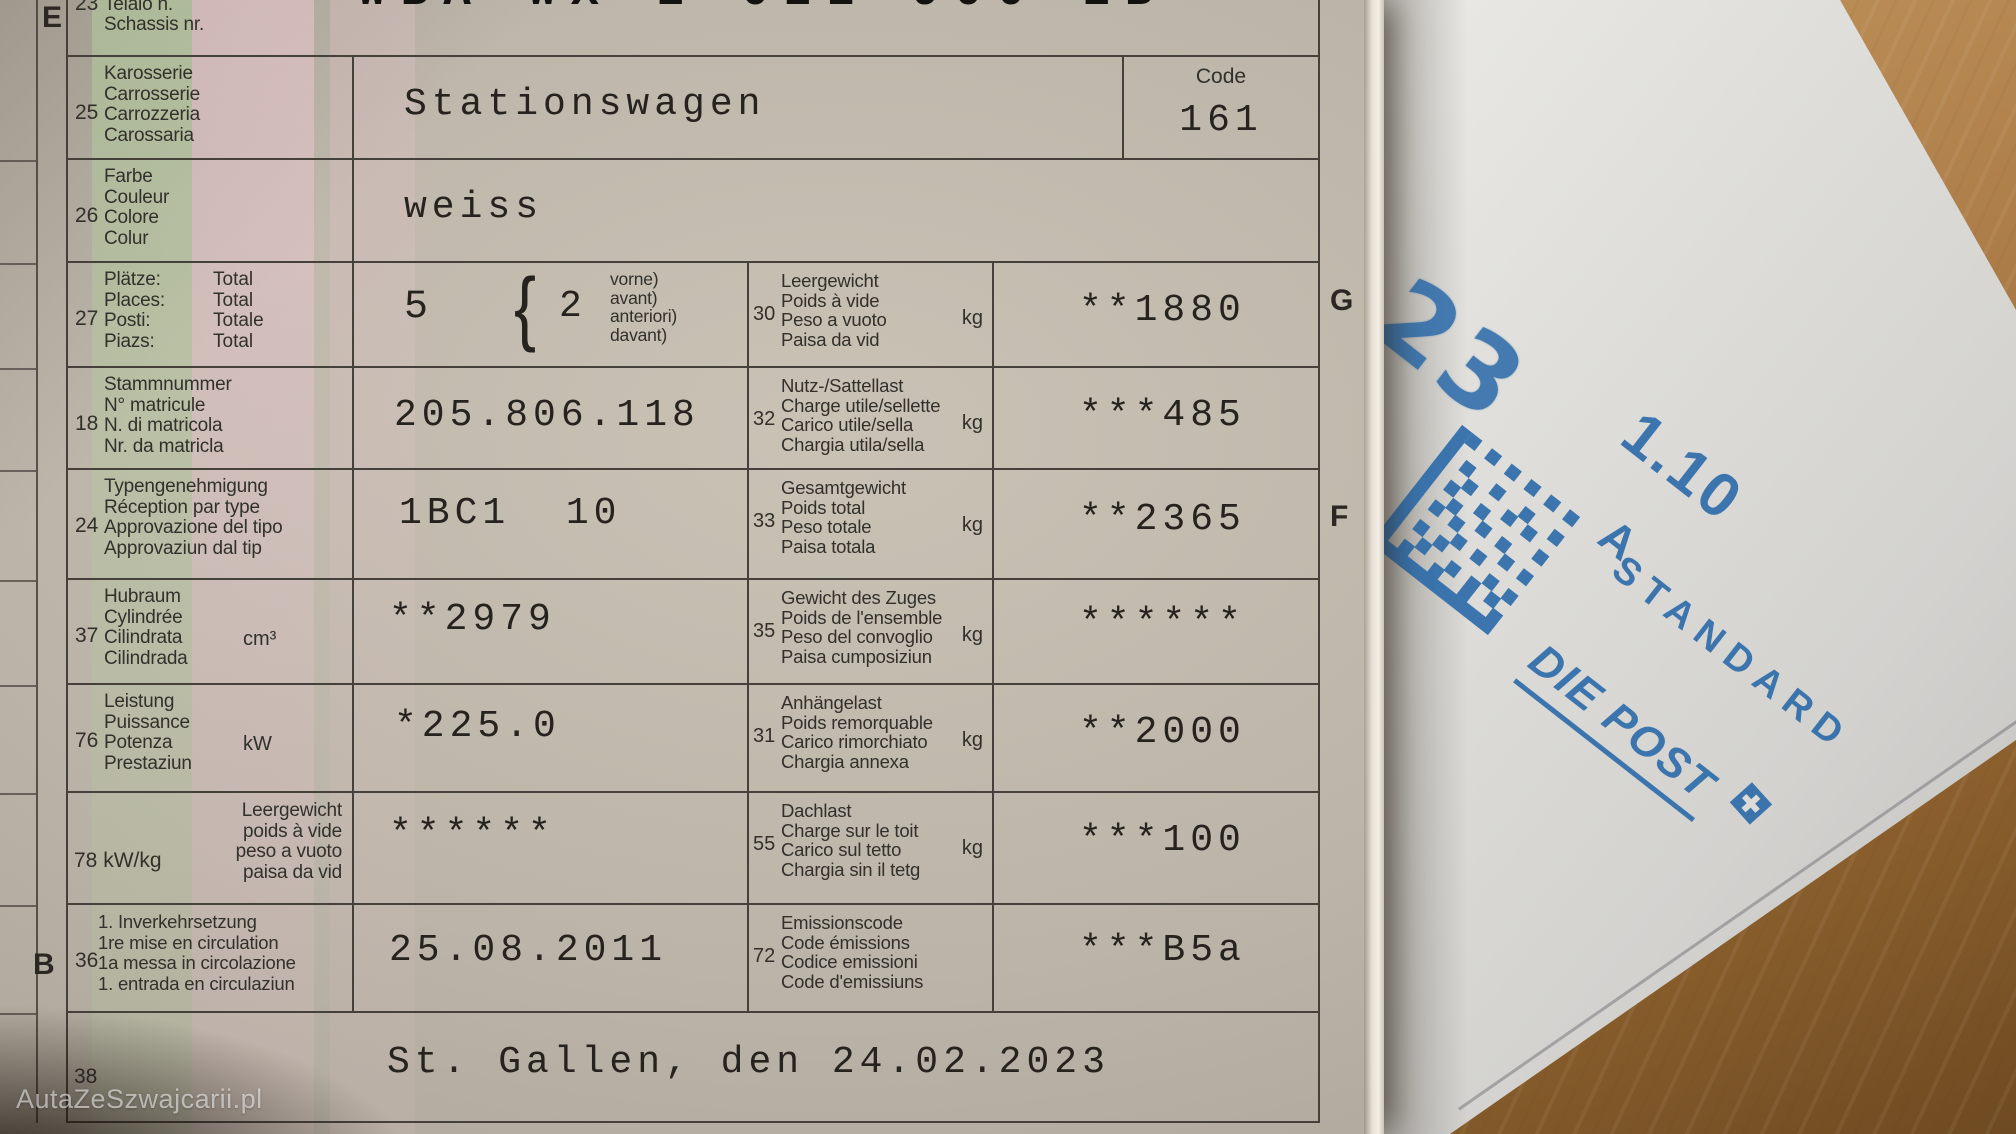 The height and width of the screenshot is (1134, 2016). I want to click on cell-value: 5 { 2 vorne) avant) anteriori) davant), so click(549, 313).